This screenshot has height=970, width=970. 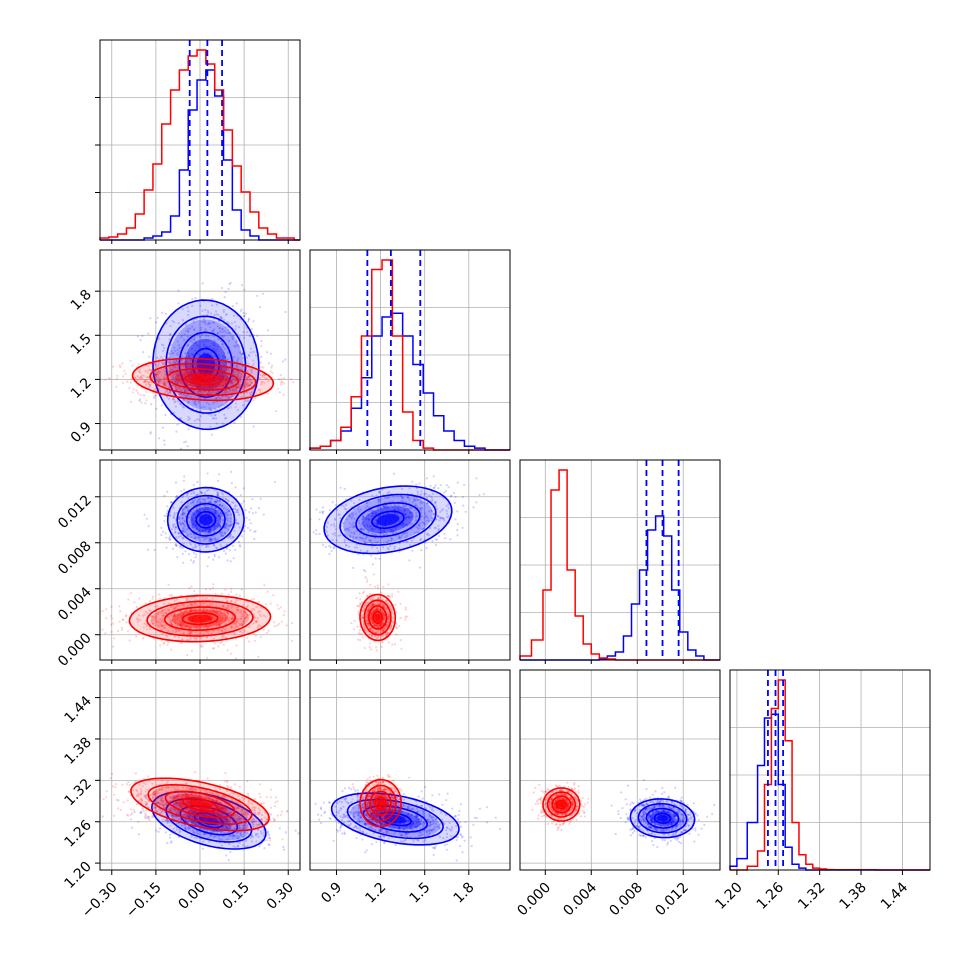 I want to click on histogram-blue, so click(x=409, y=381).